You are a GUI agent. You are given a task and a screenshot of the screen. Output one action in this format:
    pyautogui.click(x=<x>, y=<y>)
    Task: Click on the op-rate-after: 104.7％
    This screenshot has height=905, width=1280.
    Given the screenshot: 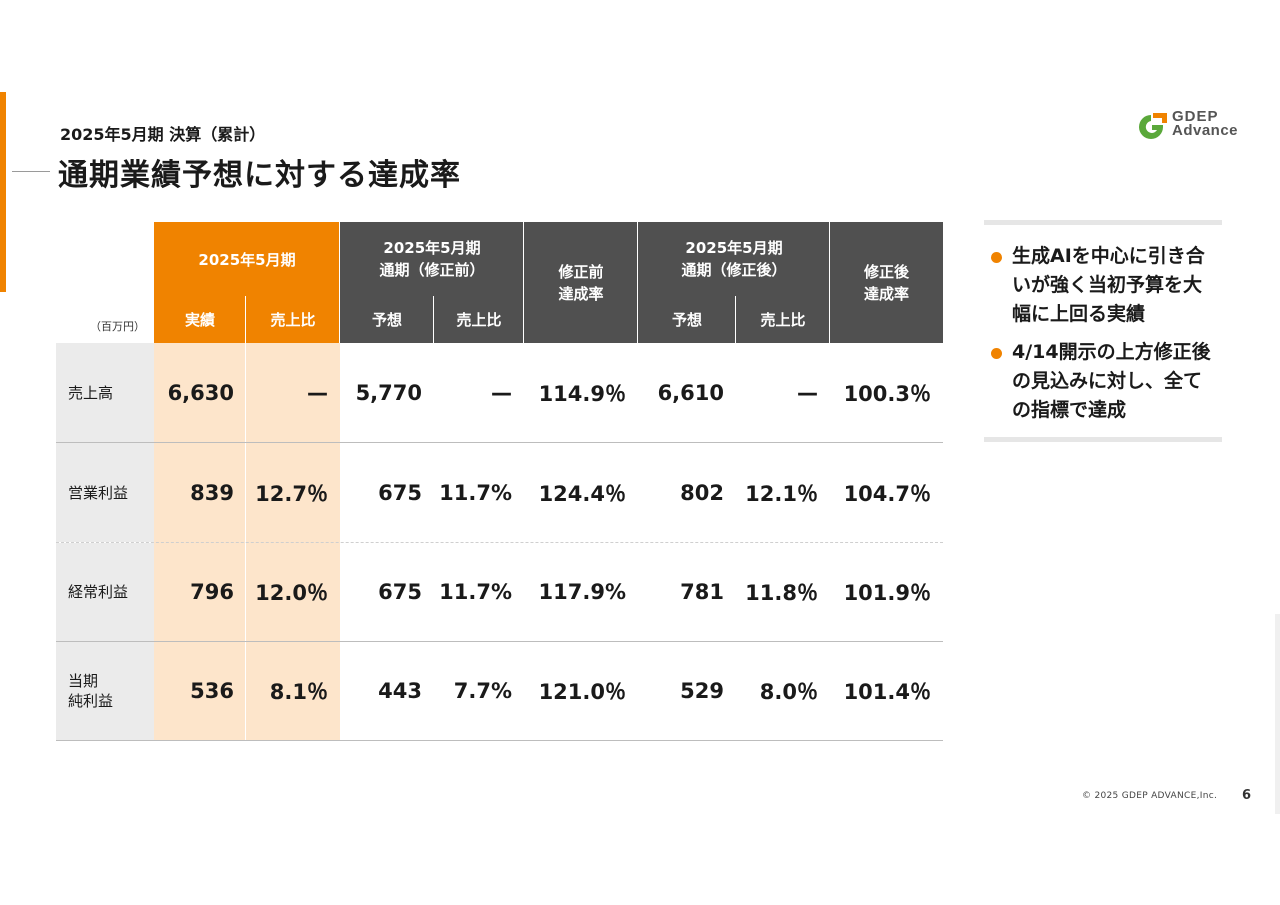 What is the action you would take?
    pyautogui.click(x=887, y=493)
    